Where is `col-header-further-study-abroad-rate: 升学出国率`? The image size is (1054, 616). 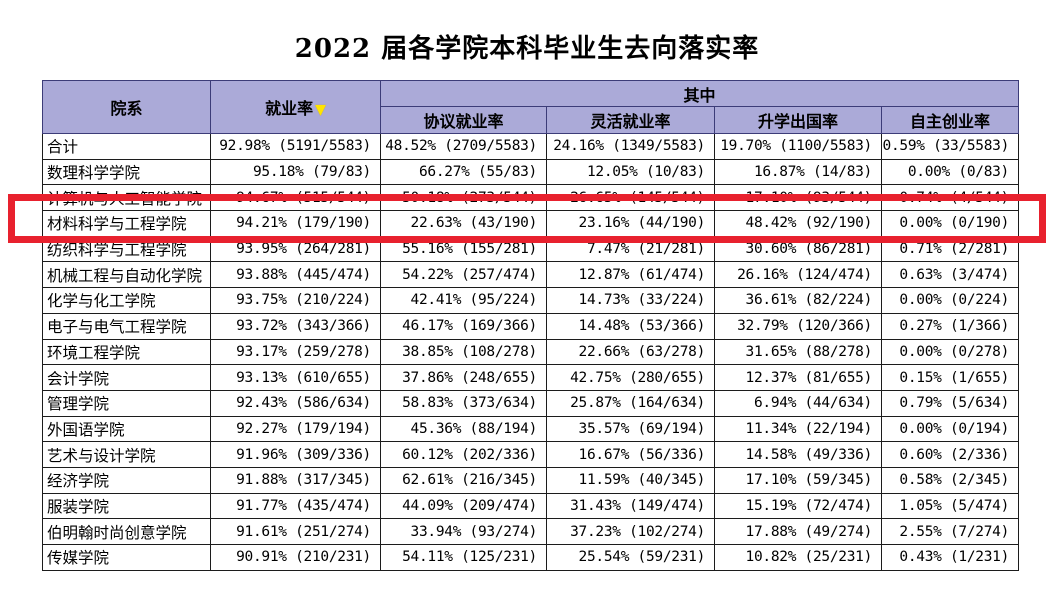
col-header-further-study-abroad-rate: 升学出国率 is located at coordinates (798, 120).